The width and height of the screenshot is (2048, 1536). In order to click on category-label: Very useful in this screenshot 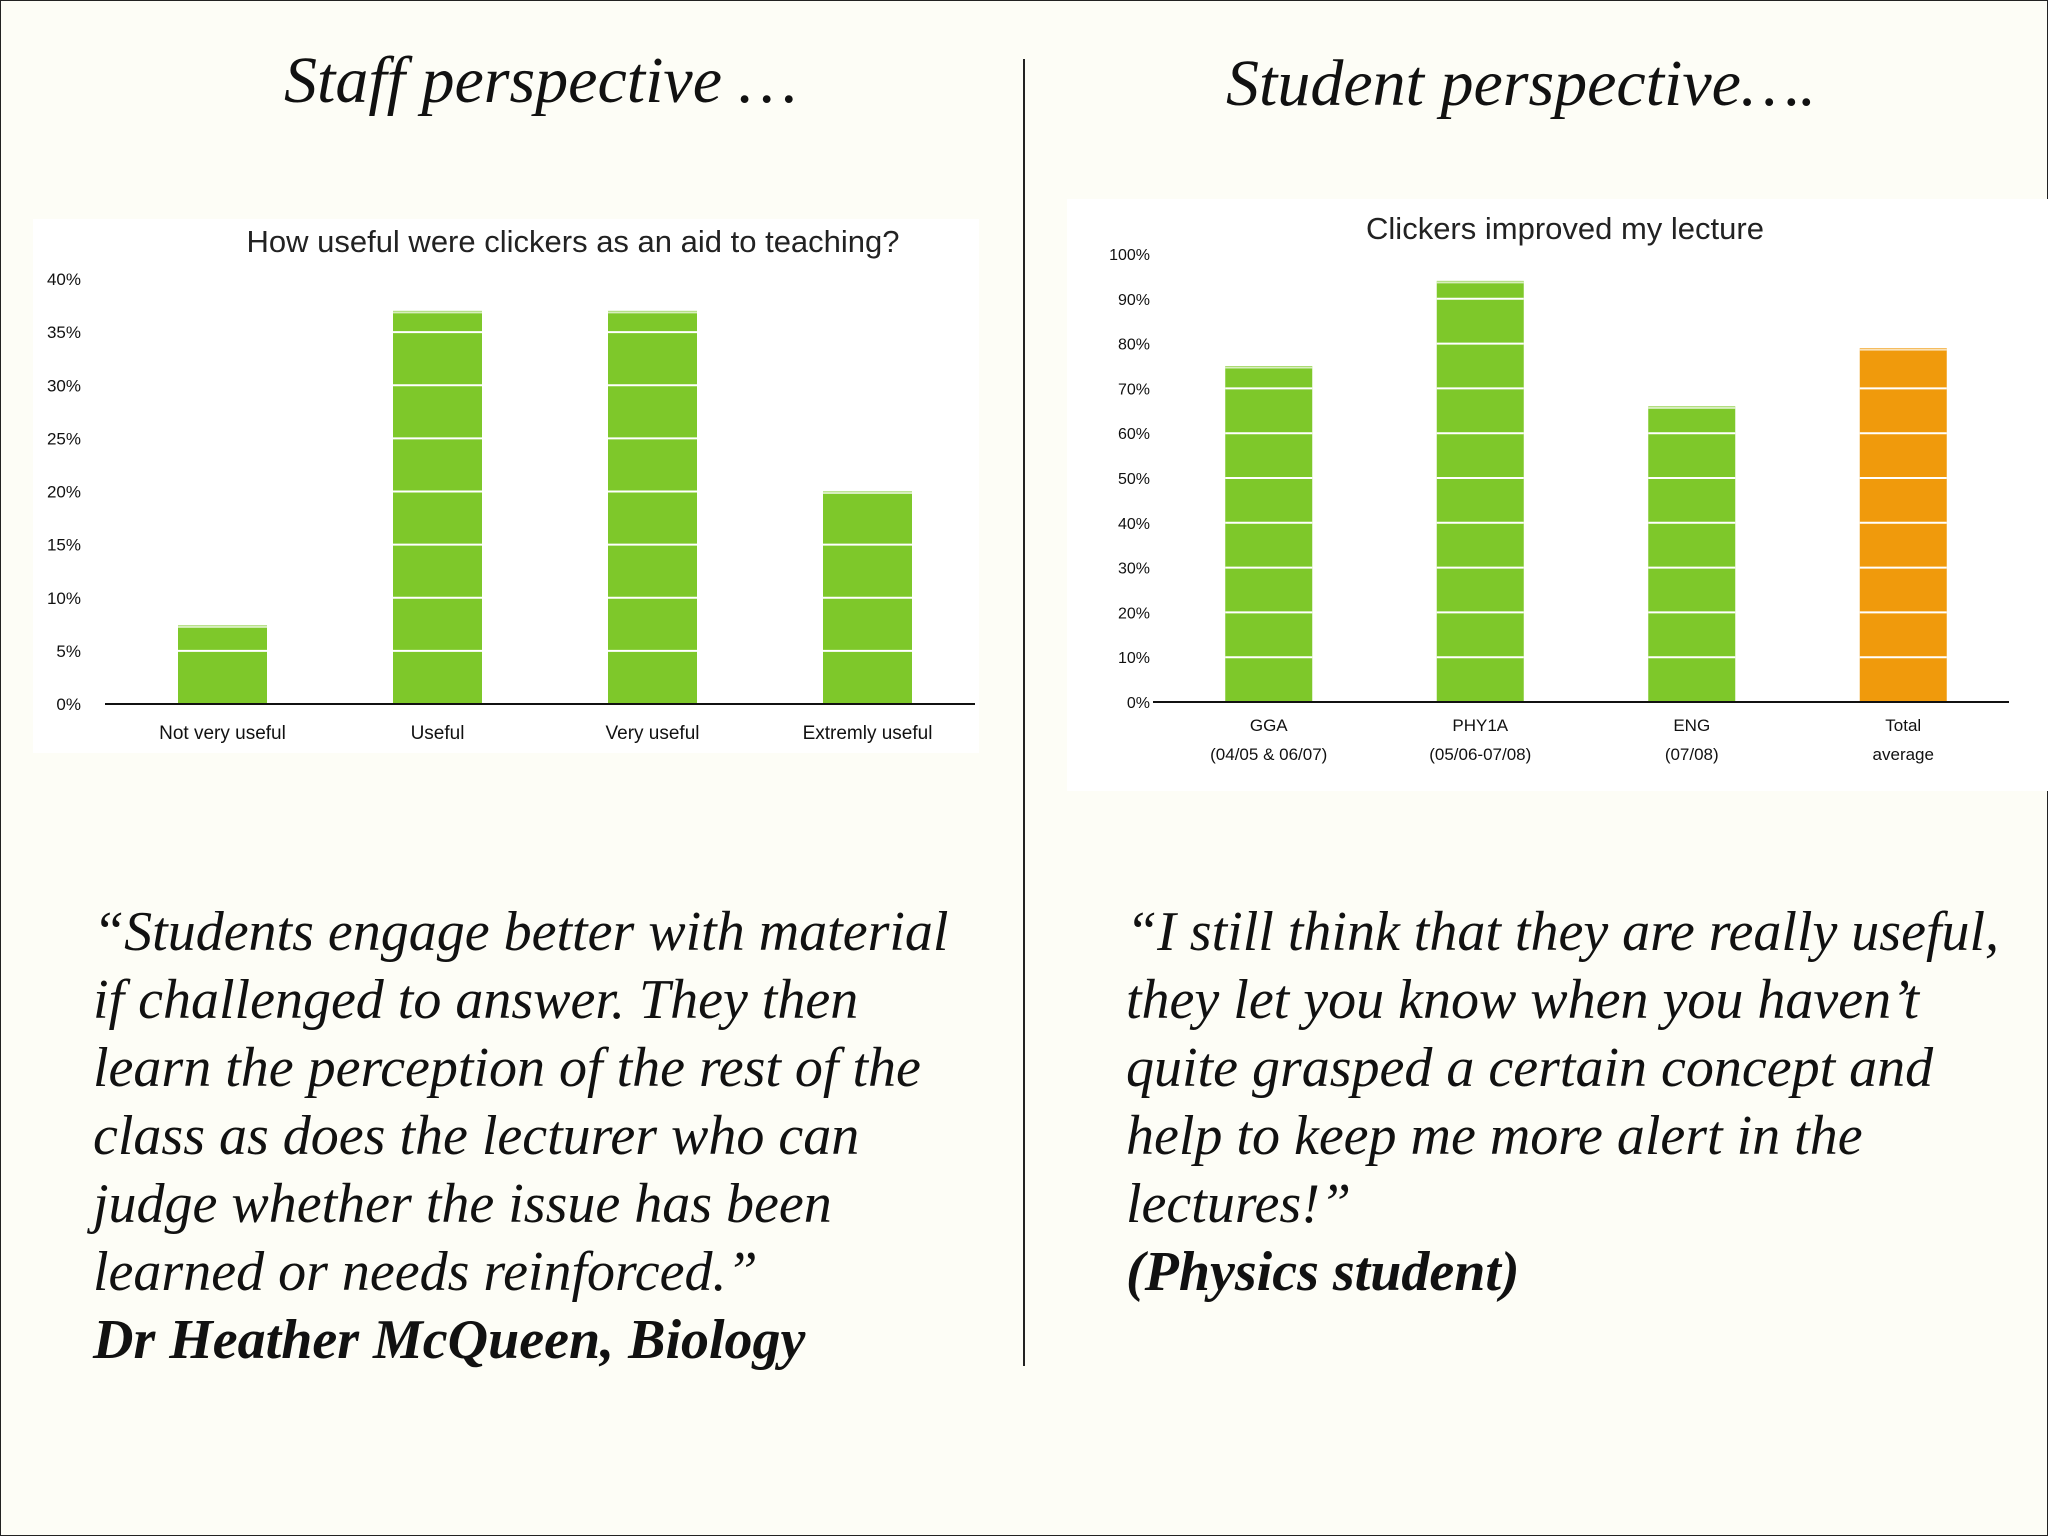, I will do `click(653, 733)`.